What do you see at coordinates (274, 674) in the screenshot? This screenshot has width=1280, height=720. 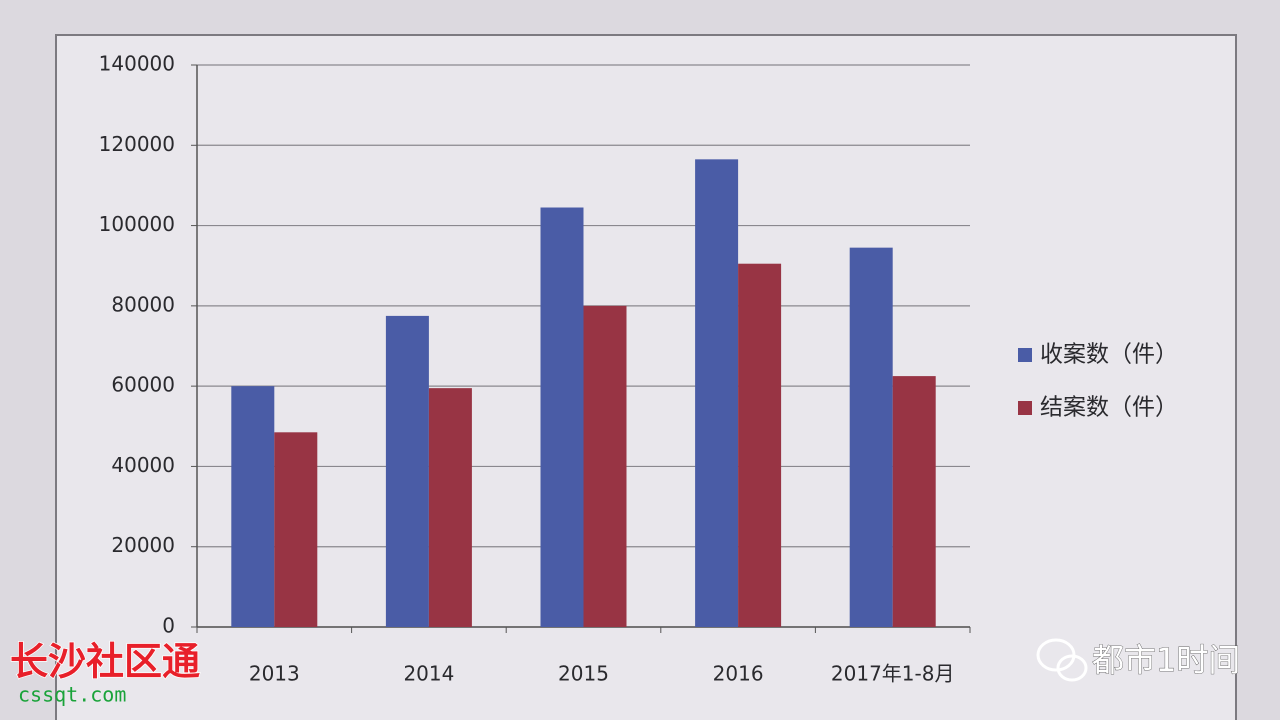 I see `x-tick-label: 2013` at bounding box center [274, 674].